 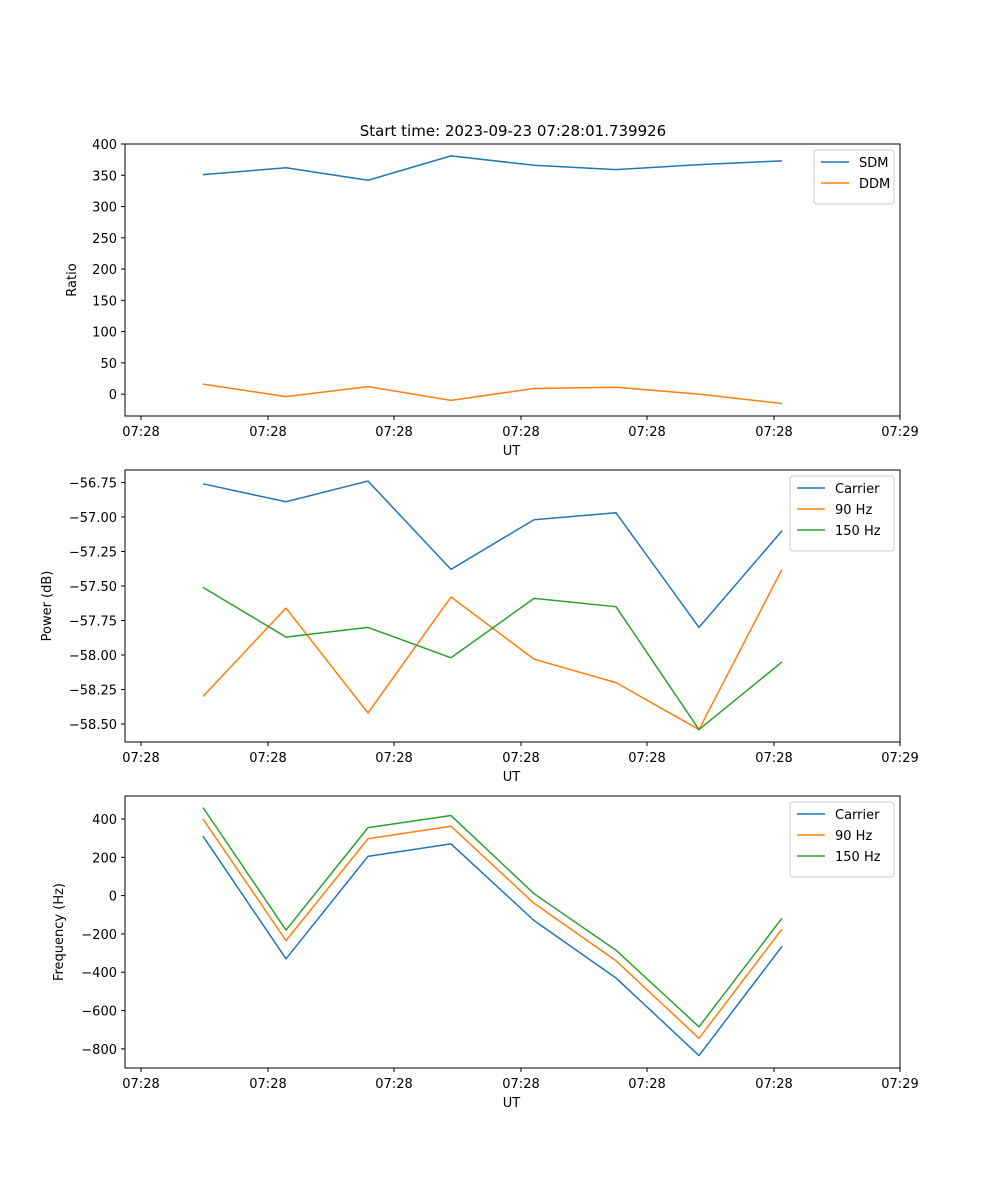 I want to click on y-tick-label: 100, so click(x=104, y=333).